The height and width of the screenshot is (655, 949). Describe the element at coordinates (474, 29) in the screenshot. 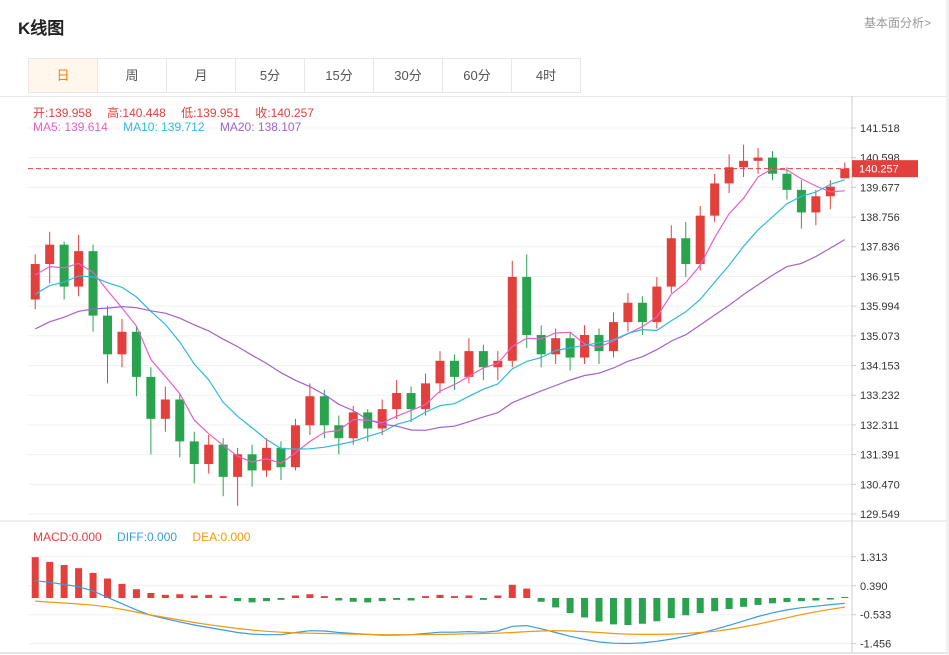

I see `header: K线图 基本面分析>` at that location.